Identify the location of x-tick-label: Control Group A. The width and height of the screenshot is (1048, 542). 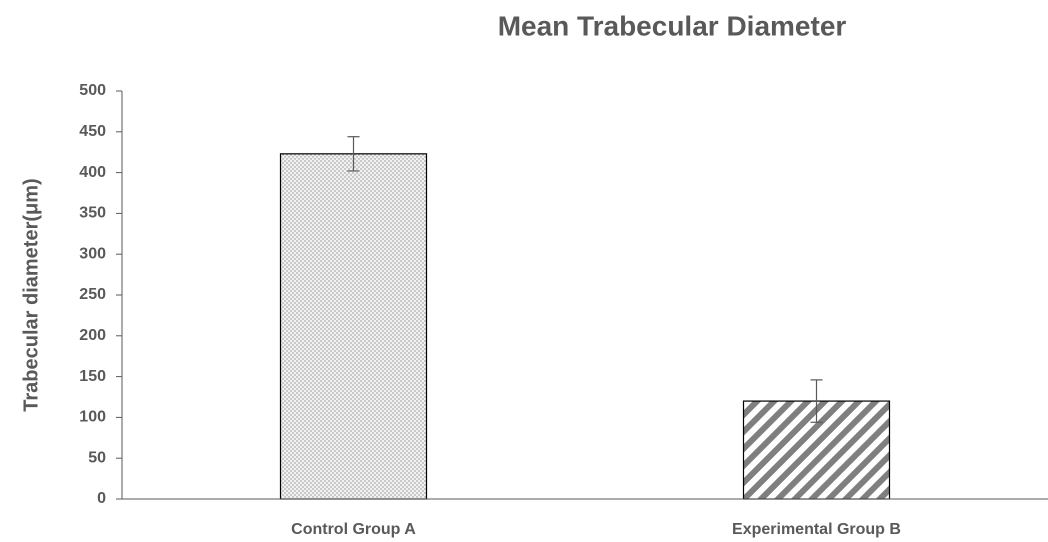
(353, 529).